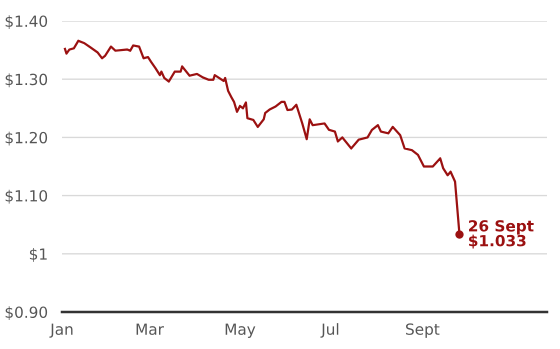 This screenshot has width=560, height=349. I want to click on y-tick-label: $1.10, so click(27, 197).